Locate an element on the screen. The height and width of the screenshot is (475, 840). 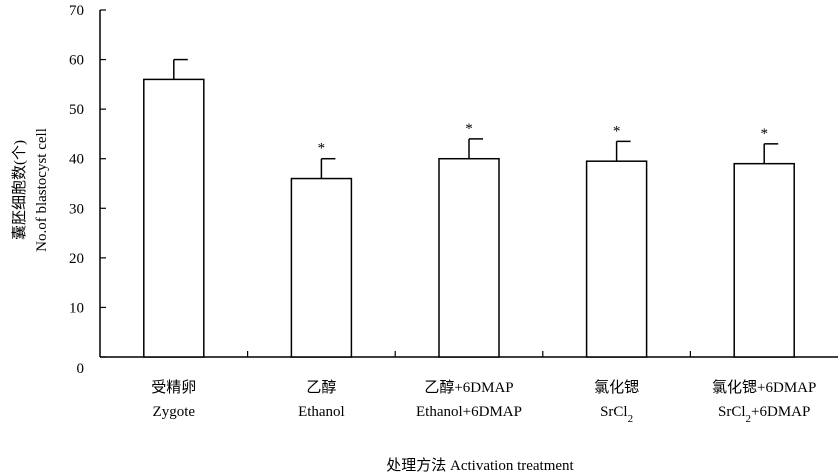
y-tick-label: 70 is located at coordinates (76, 11).